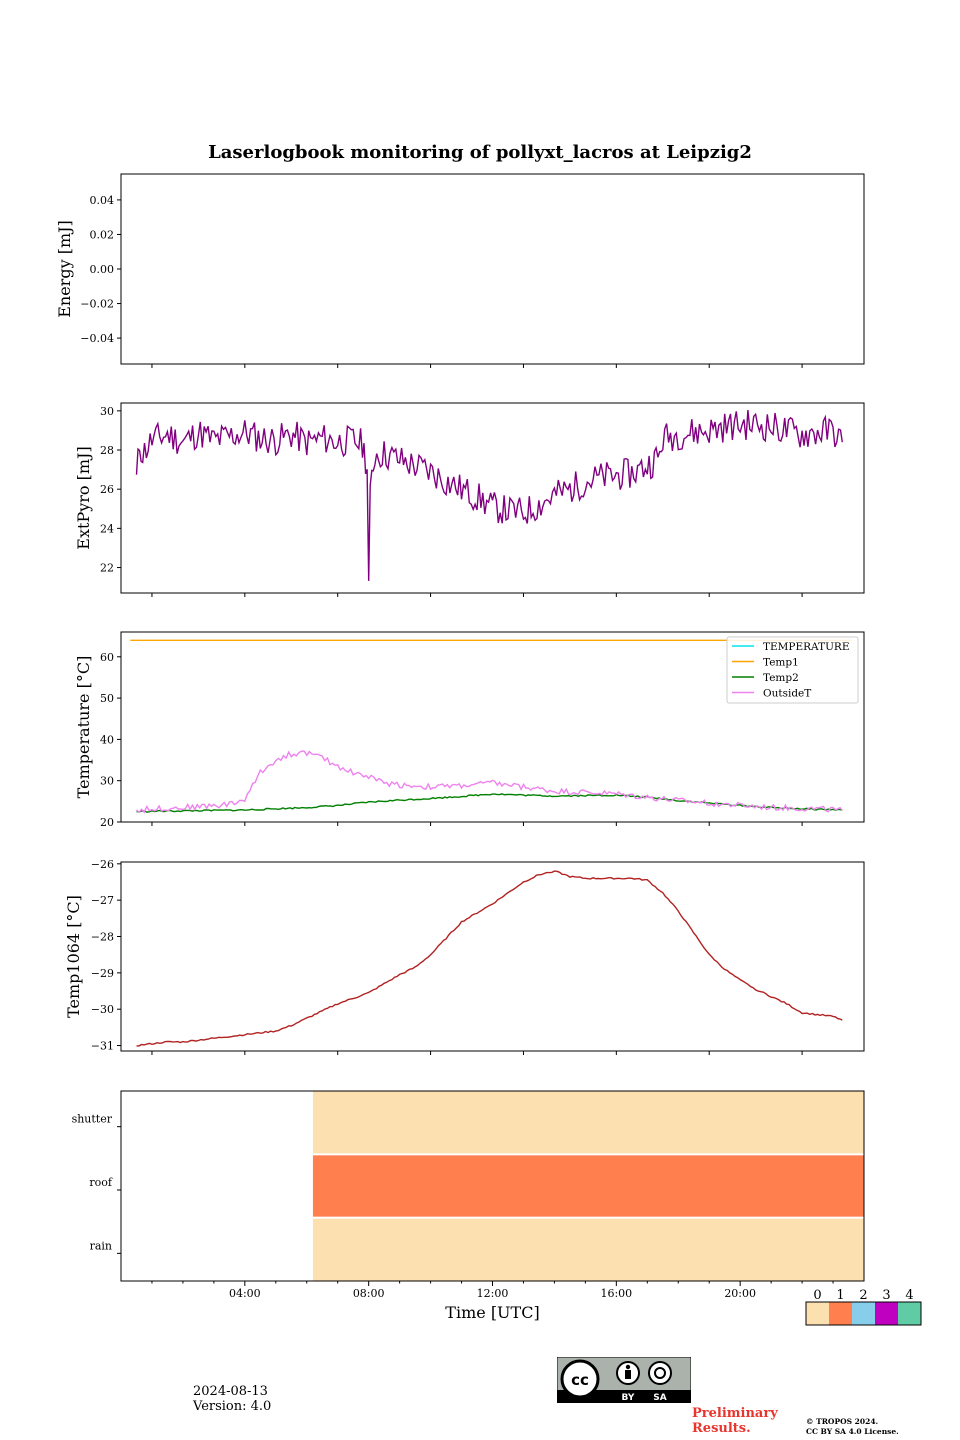  Describe the element at coordinates (107, 450) in the screenshot. I see `y-tick-label-extpyro: 28` at that location.